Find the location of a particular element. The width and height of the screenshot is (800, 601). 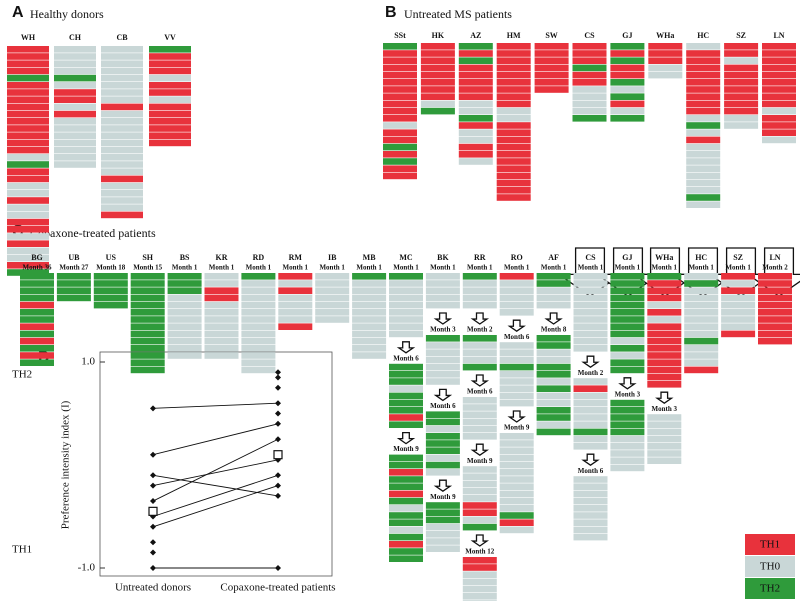

month-label: Month 6 is located at coordinates (517, 337).